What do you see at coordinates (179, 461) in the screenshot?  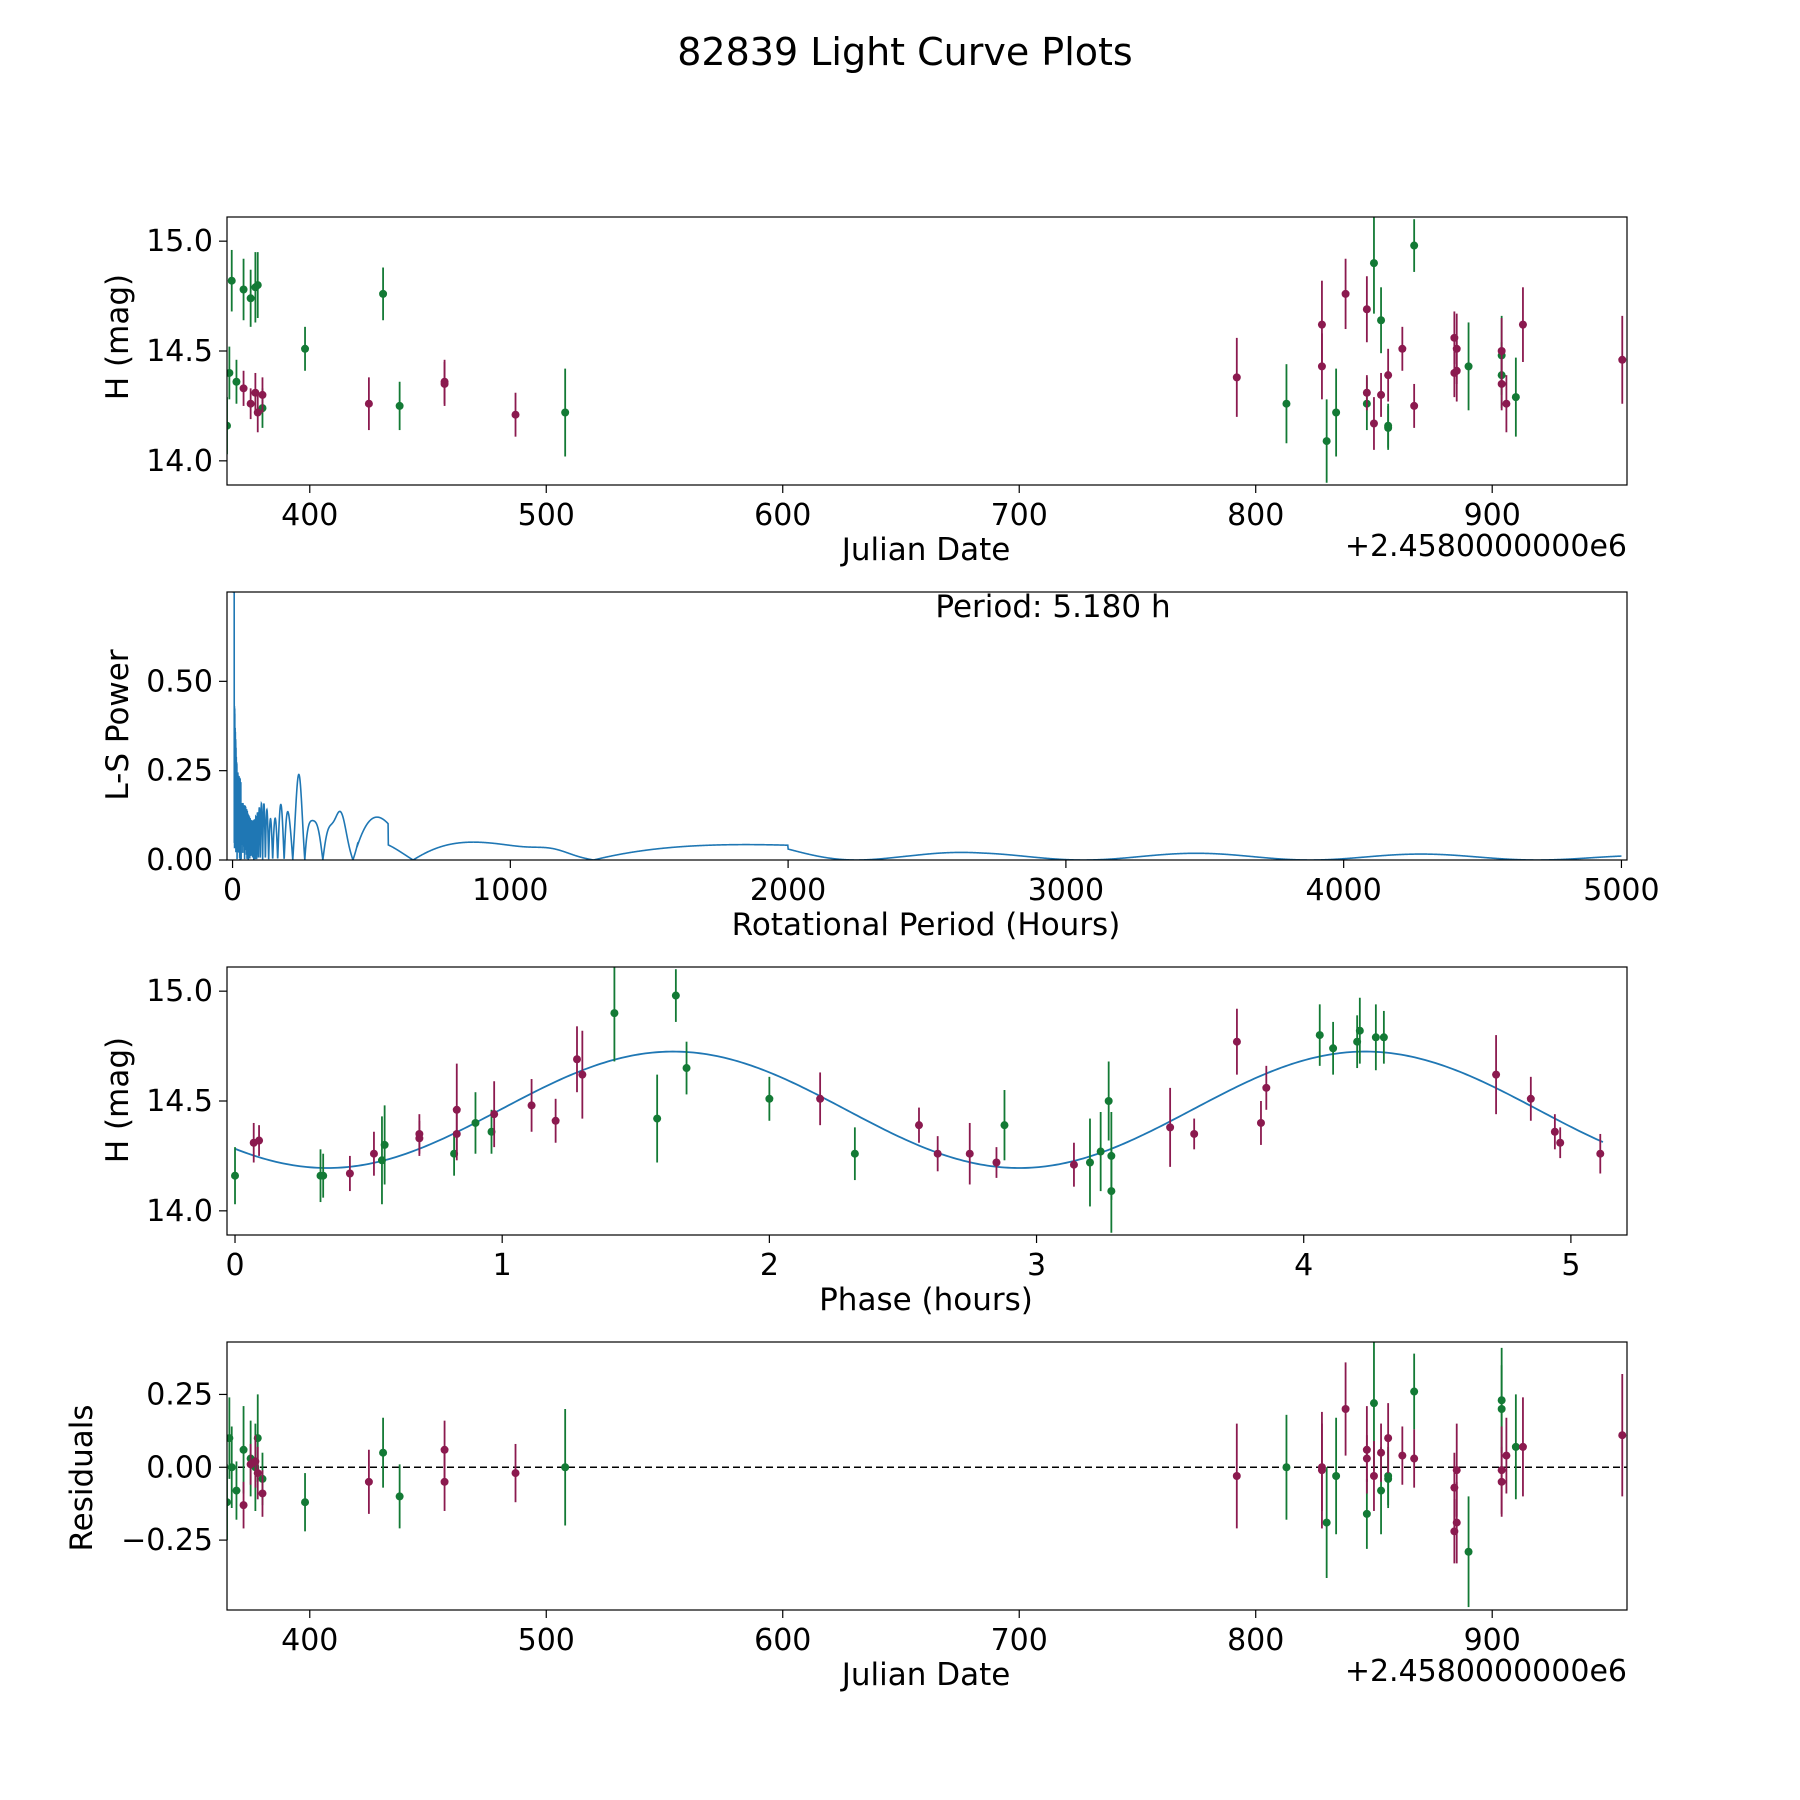 I see `light-curve-ytick-label: 14.0` at bounding box center [179, 461].